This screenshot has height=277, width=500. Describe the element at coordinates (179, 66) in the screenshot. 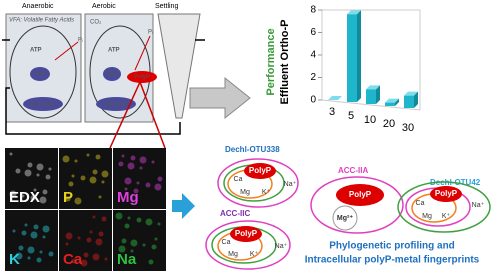

I see `settler` at that location.